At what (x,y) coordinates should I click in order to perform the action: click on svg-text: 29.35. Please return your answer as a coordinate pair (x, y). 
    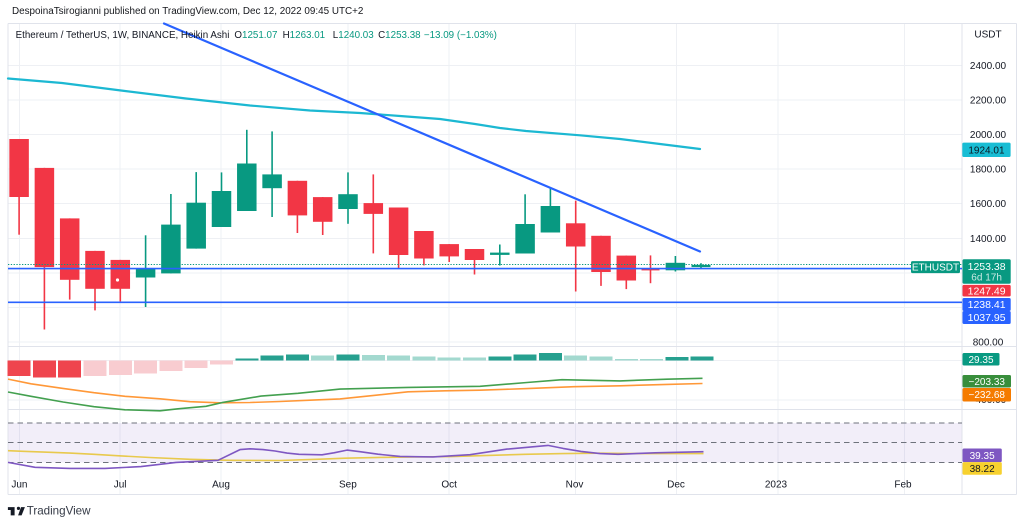
    Looking at the image, I should click on (980, 360).